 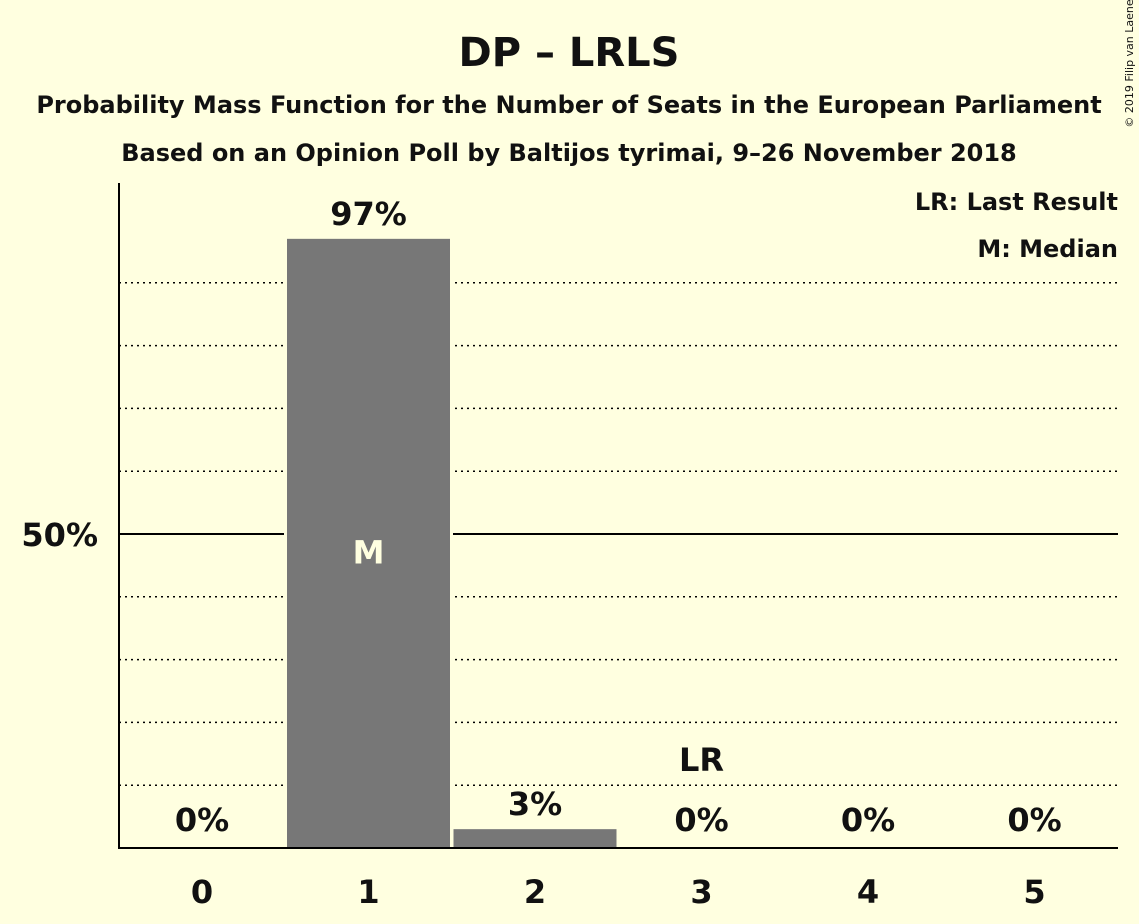 I want to click on x-tick-4: 4, so click(x=868, y=892).